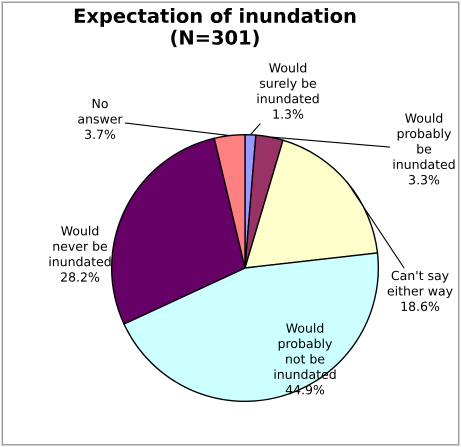  What do you see at coordinates (424, 141) in the screenshot?
I see `slice-label: Would probably be inundated` at bounding box center [424, 141].